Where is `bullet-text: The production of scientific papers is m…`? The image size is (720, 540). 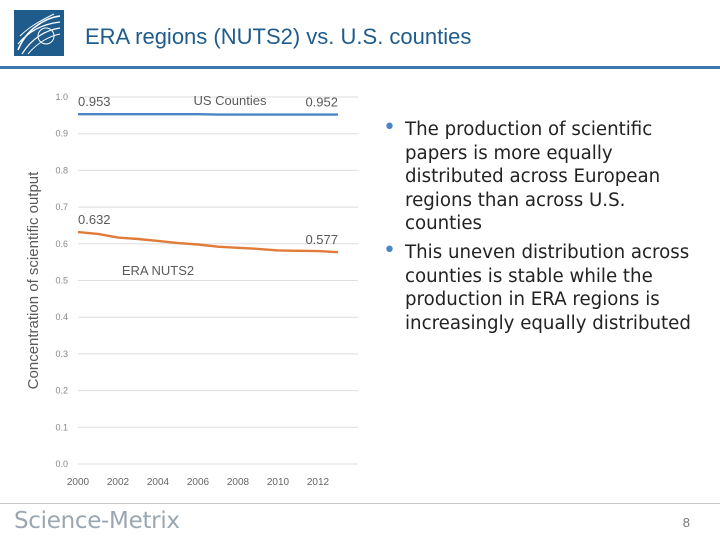
bullet-text: The production of scientific papers is m… is located at coordinates (533, 177).